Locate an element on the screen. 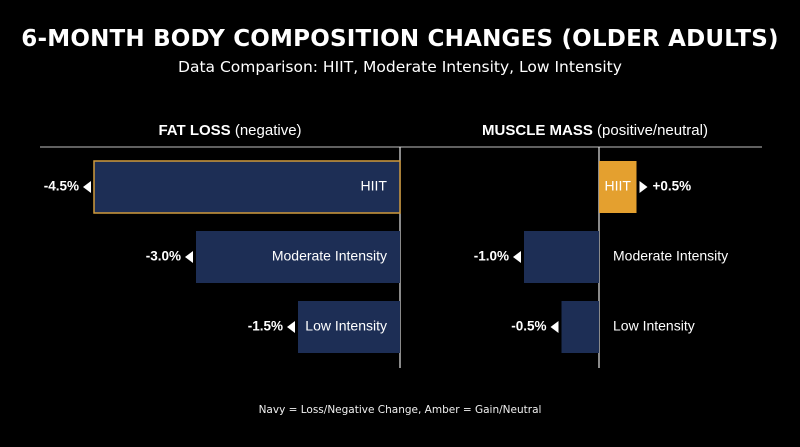 This screenshot has height=447, width=800. fat-loss-bar-low-intensity is located at coordinates (349, 327).